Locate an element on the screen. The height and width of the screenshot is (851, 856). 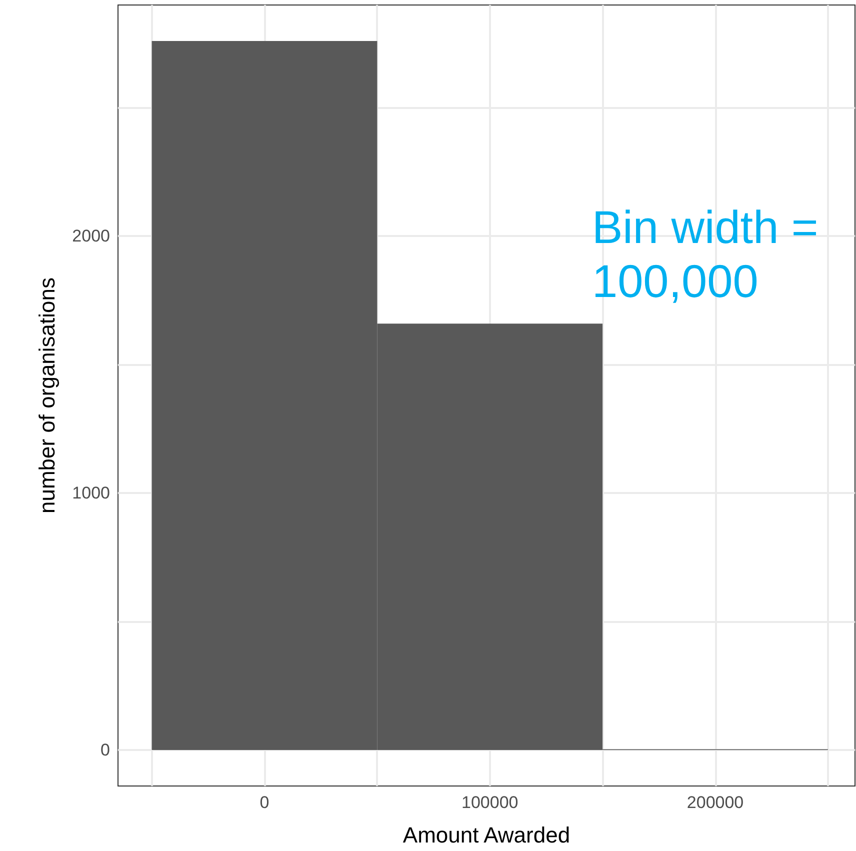
x-tick-label: 0 is located at coordinates (265, 802).